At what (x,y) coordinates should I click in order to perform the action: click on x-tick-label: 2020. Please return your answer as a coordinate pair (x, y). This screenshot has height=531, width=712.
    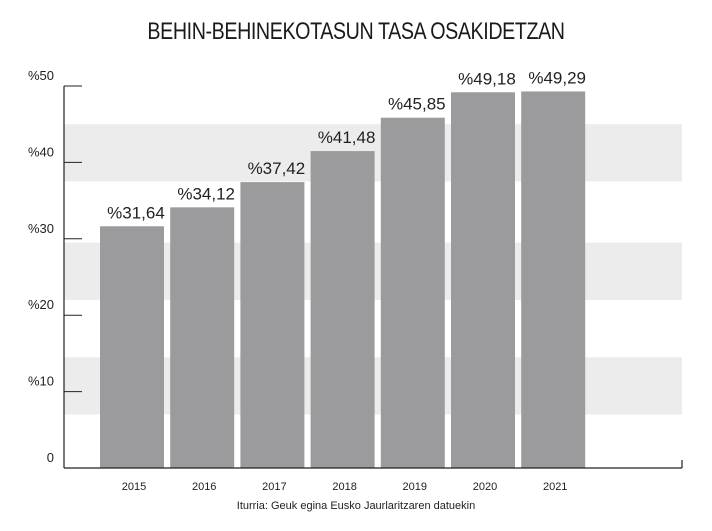
    Looking at the image, I should click on (485, 487).